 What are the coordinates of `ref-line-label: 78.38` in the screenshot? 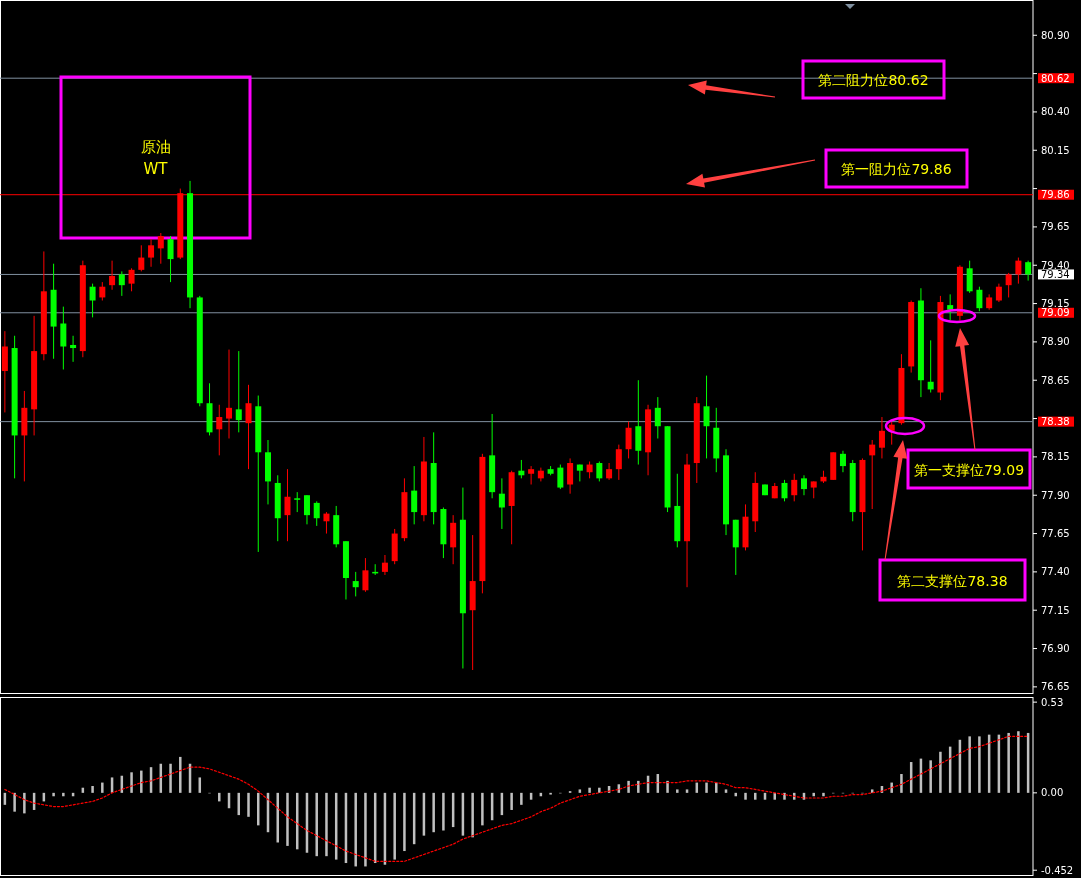 It's located at (1055, 422).